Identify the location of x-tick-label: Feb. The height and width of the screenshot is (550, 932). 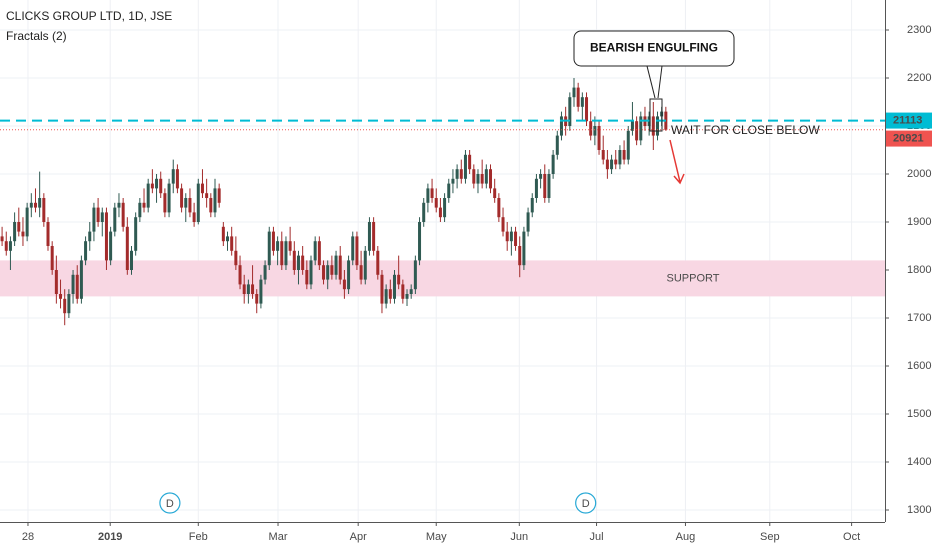
(198, 537).